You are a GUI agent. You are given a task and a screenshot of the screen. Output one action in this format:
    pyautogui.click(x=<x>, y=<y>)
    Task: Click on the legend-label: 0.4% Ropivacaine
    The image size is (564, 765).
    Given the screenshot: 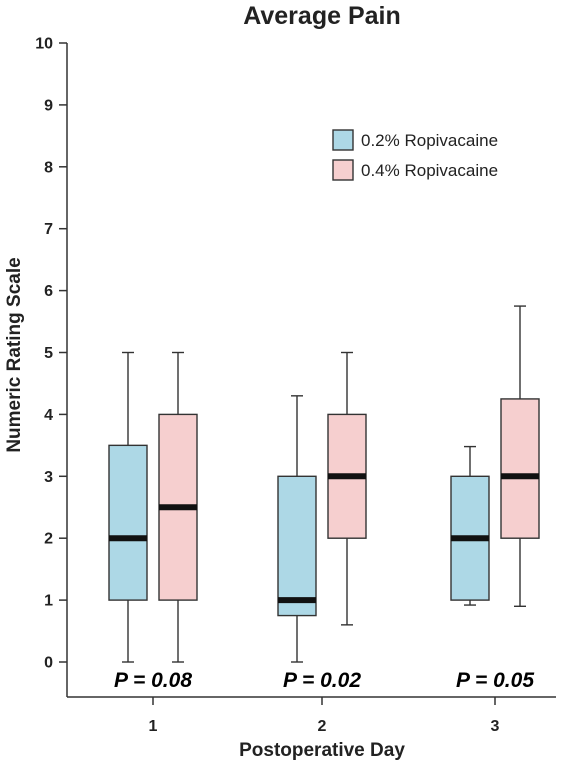 What is the action you would take?
    pyautogui.click(x=429, y=170)
    